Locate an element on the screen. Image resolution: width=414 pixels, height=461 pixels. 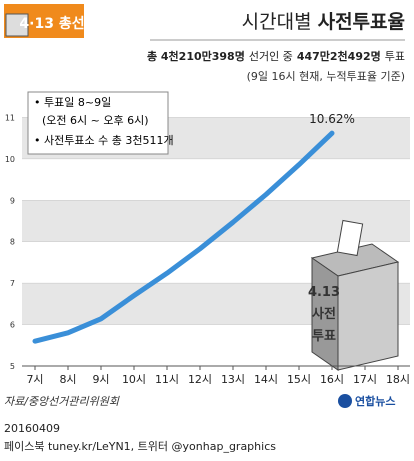
y-tick-label: 11 is located at coordinates (10, 117).